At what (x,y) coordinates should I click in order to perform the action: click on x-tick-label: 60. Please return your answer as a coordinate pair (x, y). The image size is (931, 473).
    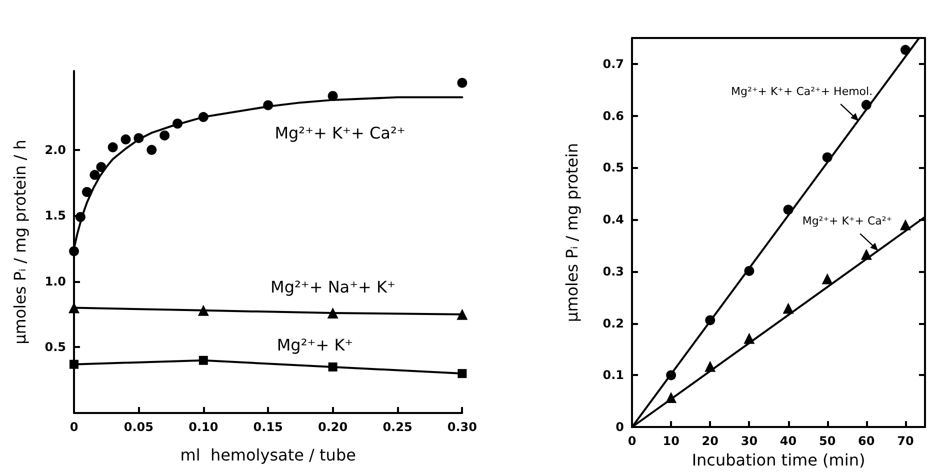
    Looking at the image, I should click on (866, 441).